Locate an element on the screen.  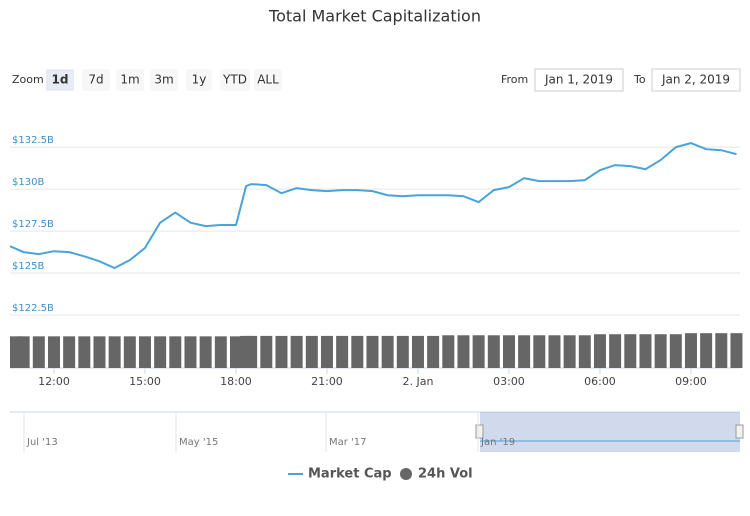
navigator-label: Mar '17 is located at coordinates (348, 442).